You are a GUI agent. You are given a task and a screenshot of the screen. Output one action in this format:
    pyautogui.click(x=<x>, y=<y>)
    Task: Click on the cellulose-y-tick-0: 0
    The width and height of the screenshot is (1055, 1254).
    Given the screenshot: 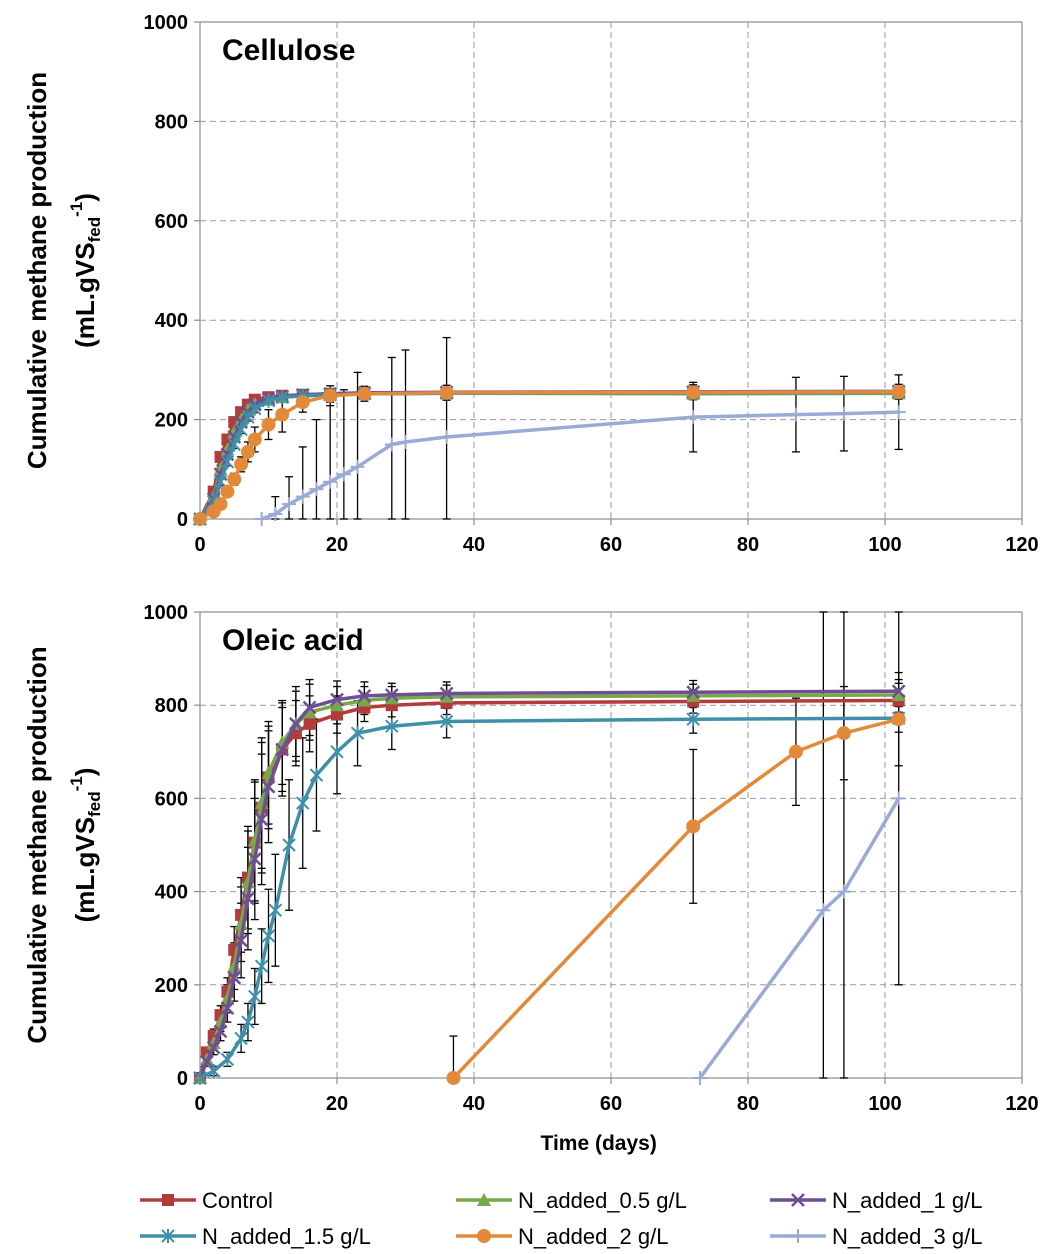 What is the action you would take?
    pyautogui.click(x=182, y=520)
    